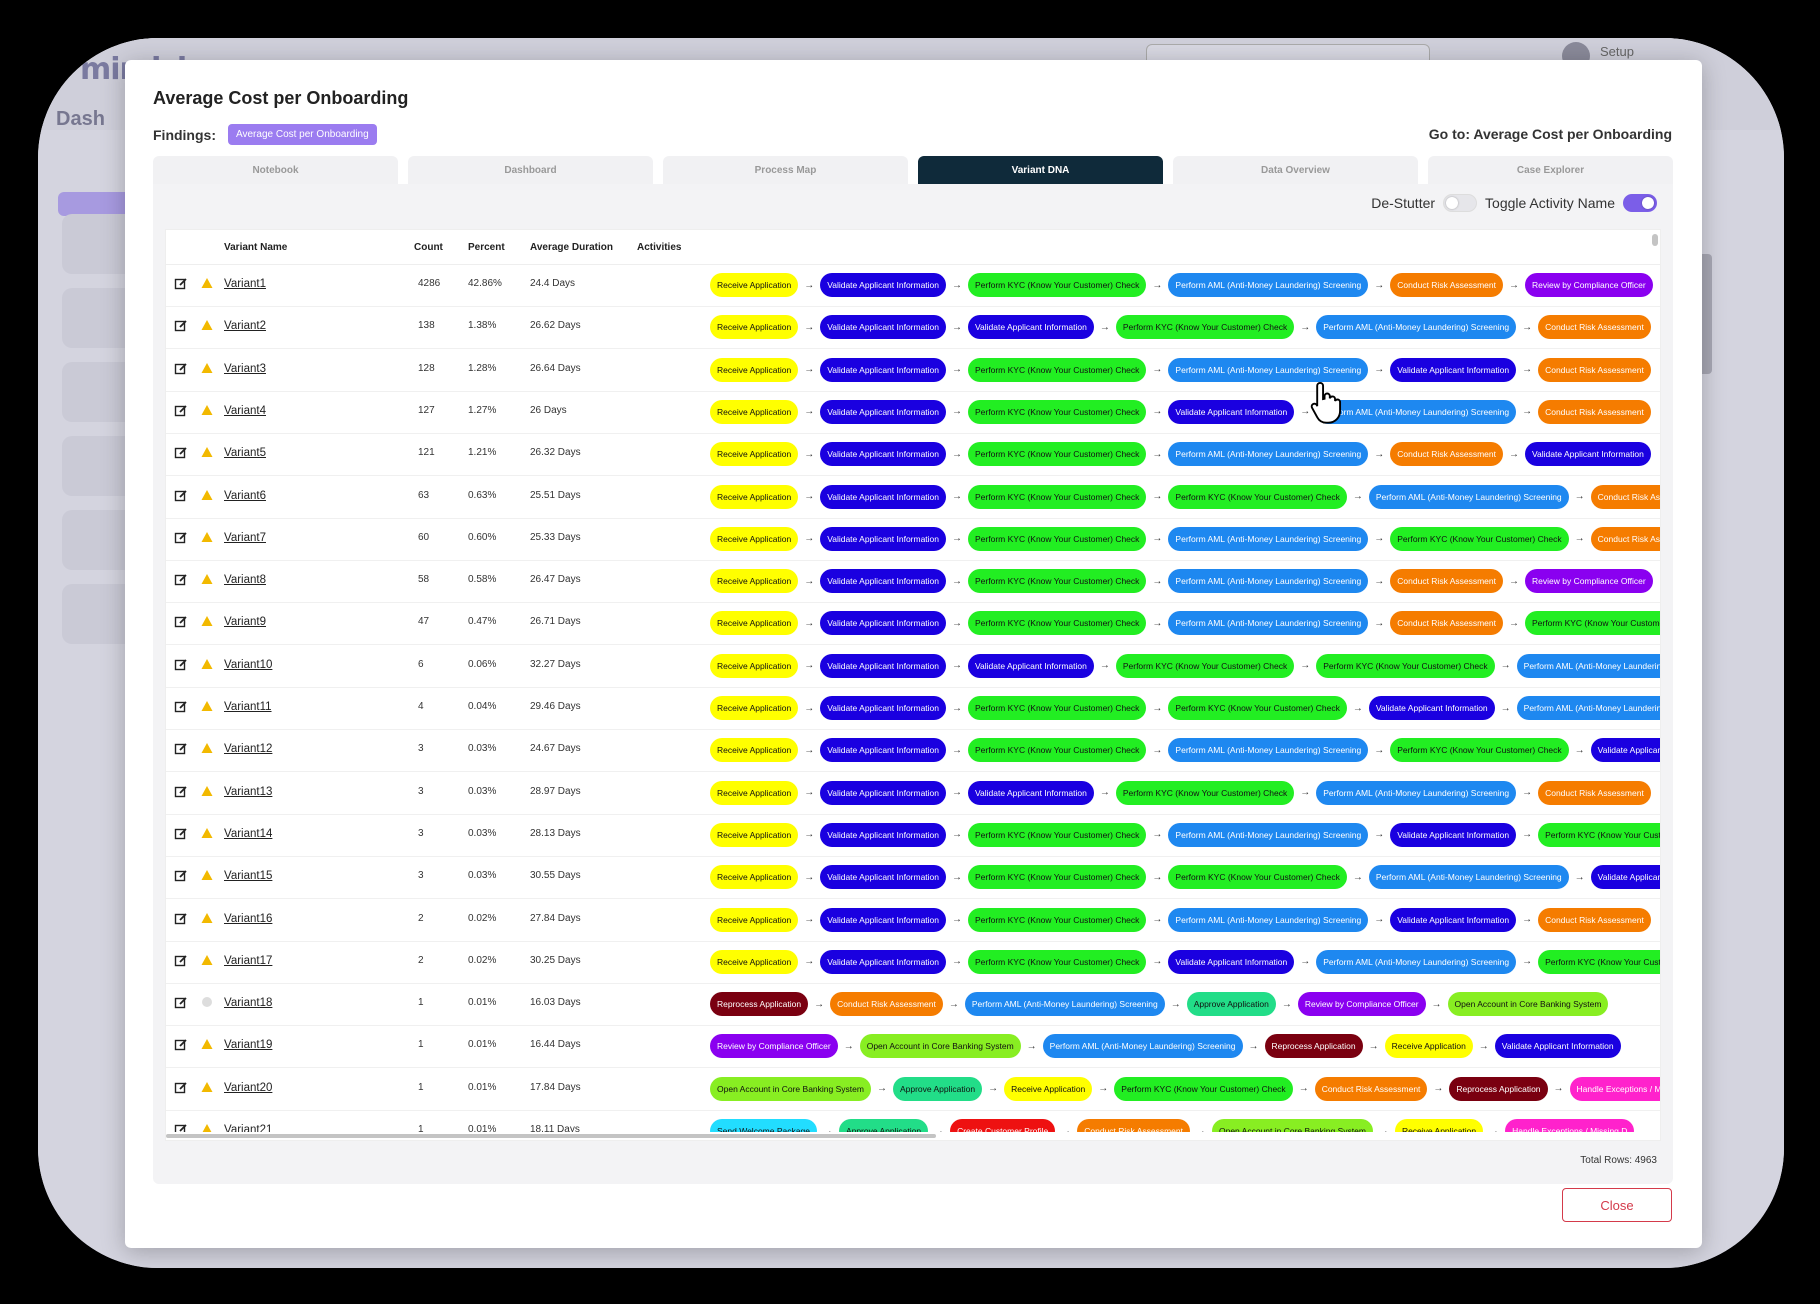  Describe the element at coordinates (913, 1136) in the screenshot. I see `horizontal-scrollbar` at that location.